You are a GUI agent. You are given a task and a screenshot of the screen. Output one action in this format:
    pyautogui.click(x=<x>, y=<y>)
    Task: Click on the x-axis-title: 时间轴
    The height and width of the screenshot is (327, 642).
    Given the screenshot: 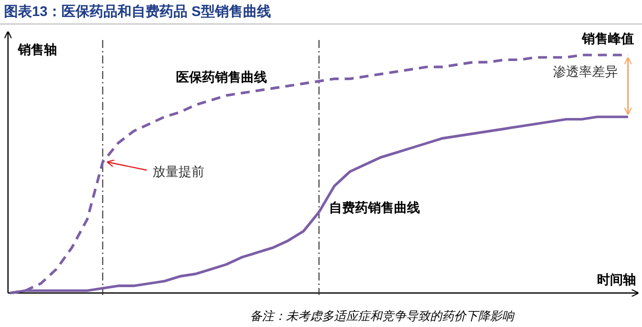 What is the action you would take?
    pyautogui.click(x=616, y=279)
    